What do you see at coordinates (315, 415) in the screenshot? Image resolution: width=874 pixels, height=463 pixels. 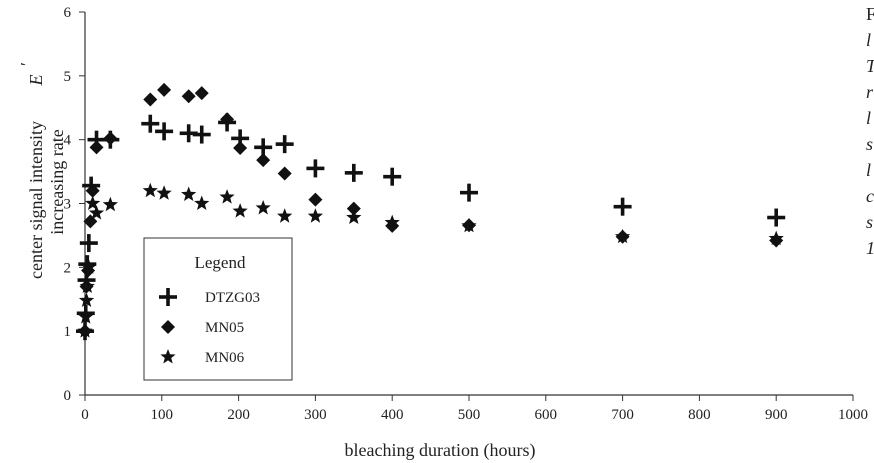 I see `x-tick-label: 300` at bounding box center [315, 415].